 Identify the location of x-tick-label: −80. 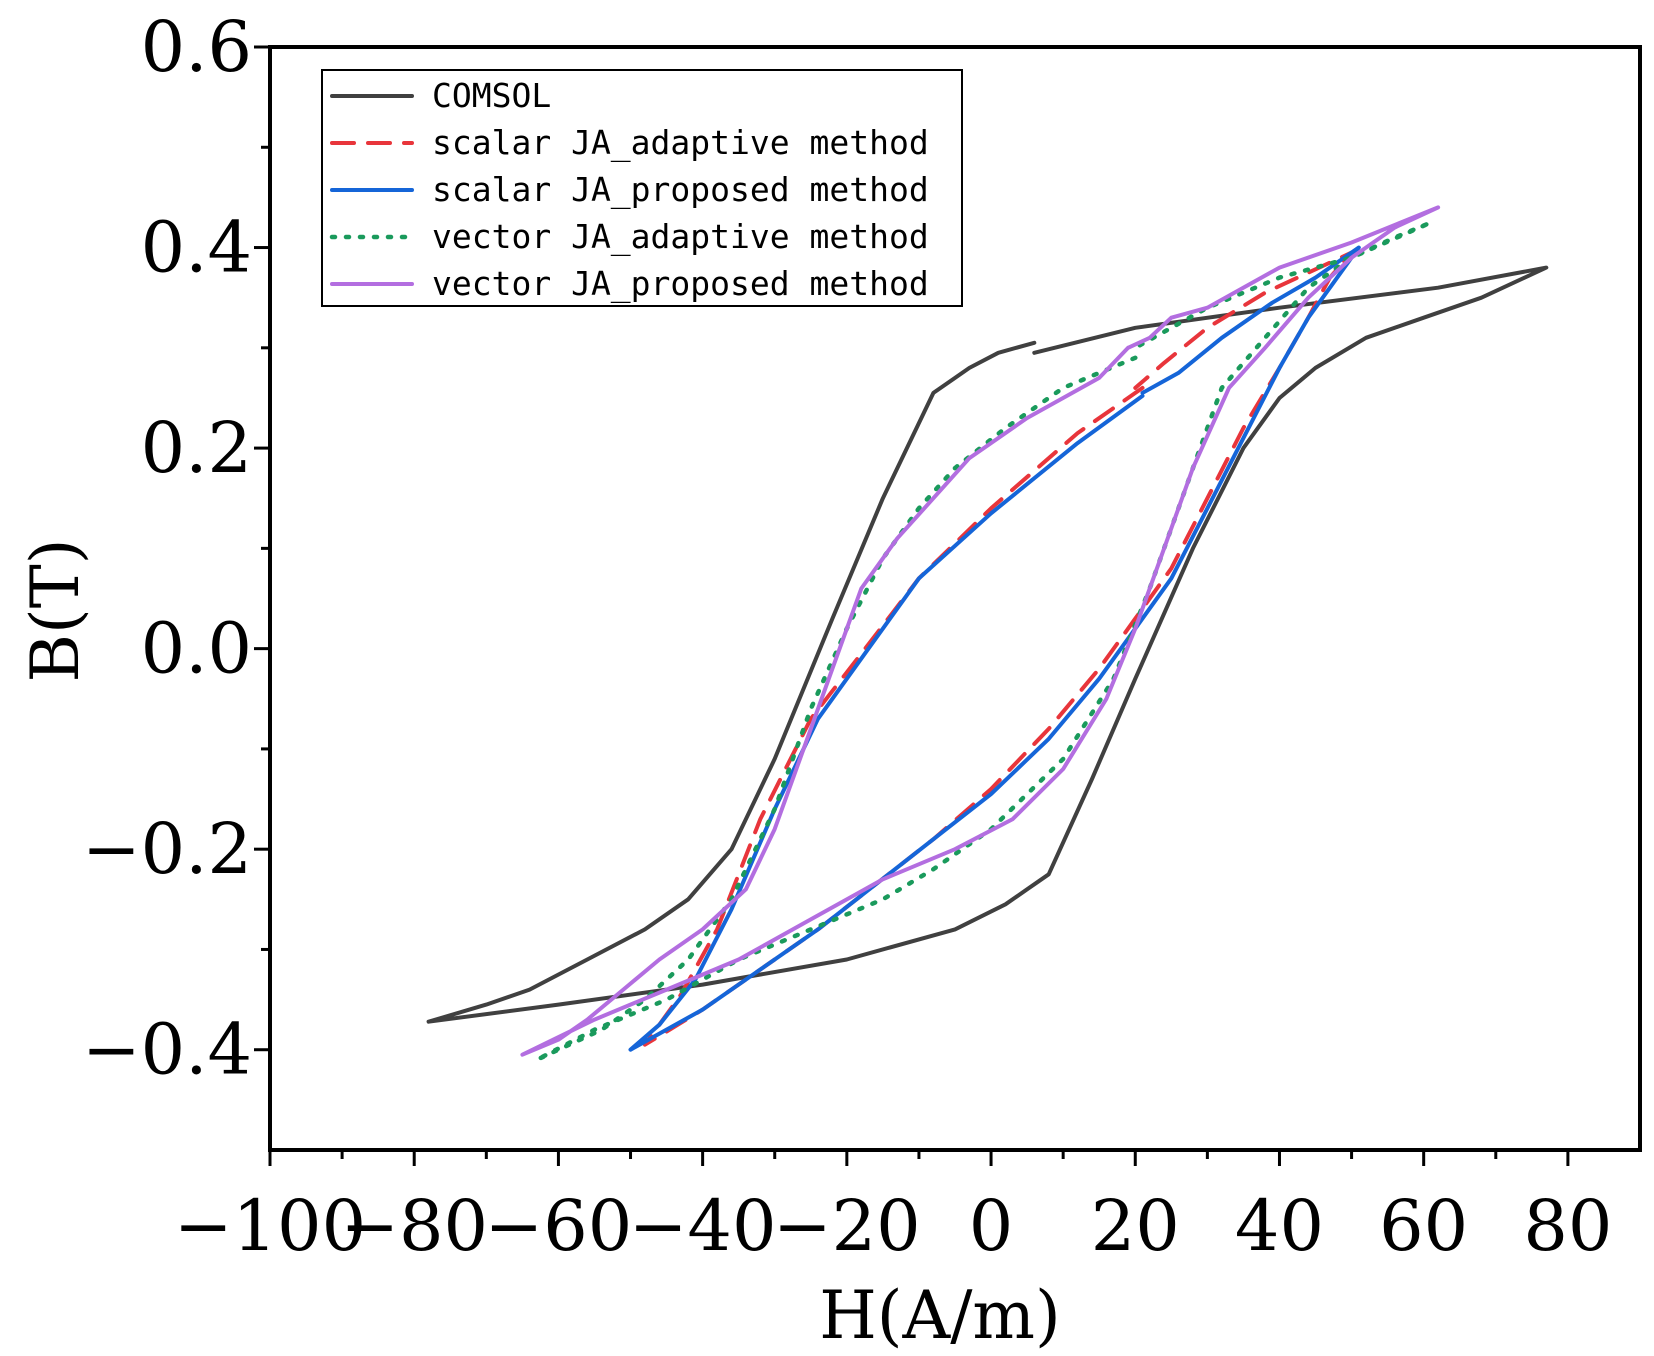
(414, 1226).